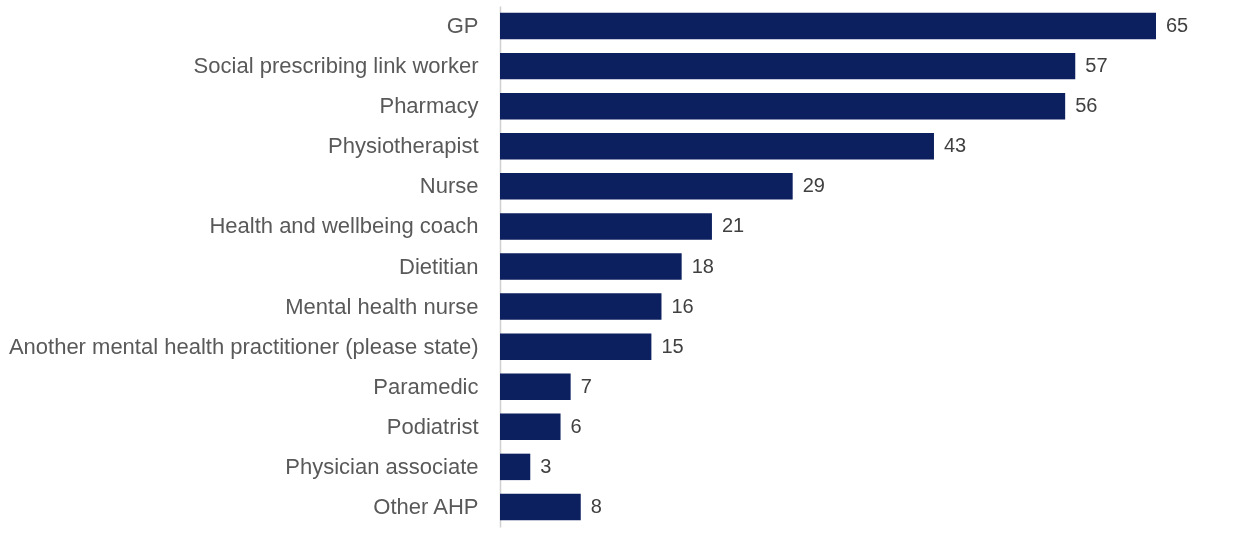 The image size is (1255, 535). What do you see at coordinates (586, 385) in the screenshot?
I see `data-label: 7` at bounding box center [586, 385].